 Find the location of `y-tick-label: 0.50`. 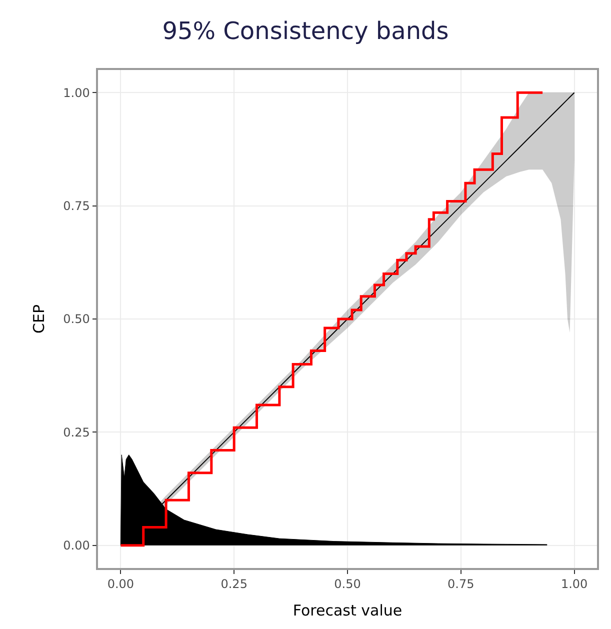

y-tick-label: 0.50 is located at coordinates (76, 319).